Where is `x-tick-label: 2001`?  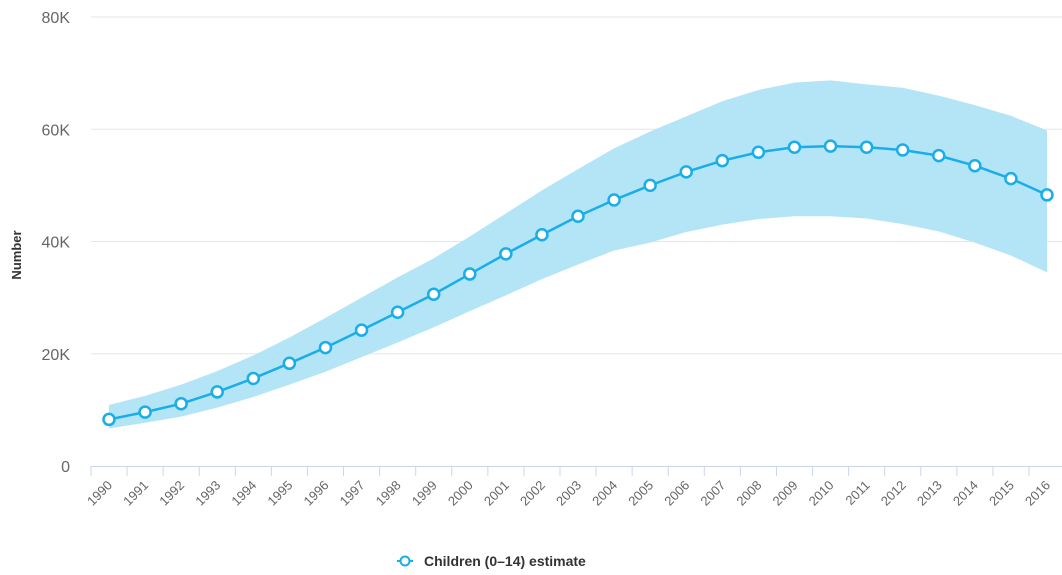
x-tick-label: 2001 is located at coordinates (496, 493).